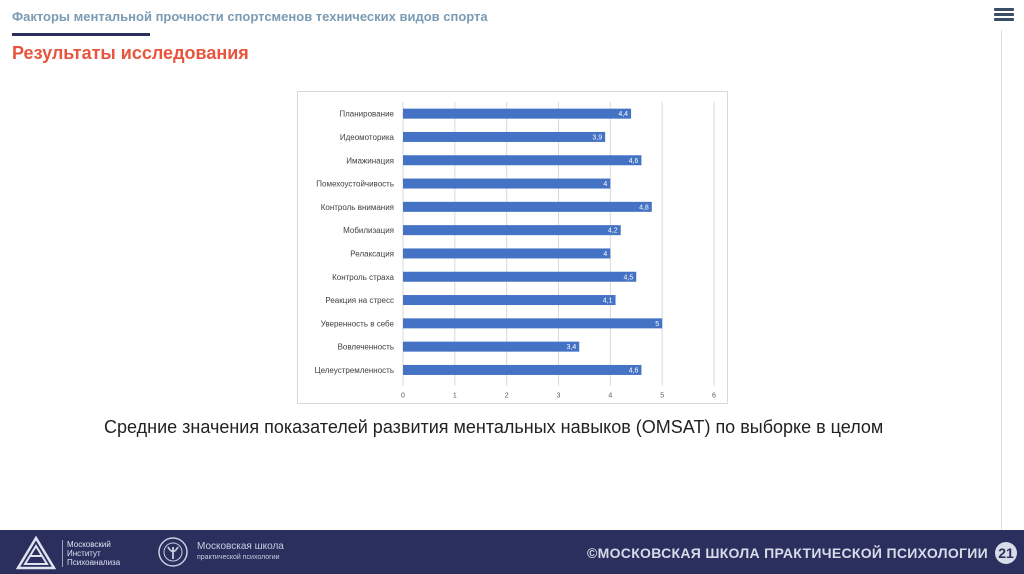 The image size is (1024, 574). Describe the element at coordinates (354, 370) in the screenshot. I see `category-label: Целеустремленность` at that location.